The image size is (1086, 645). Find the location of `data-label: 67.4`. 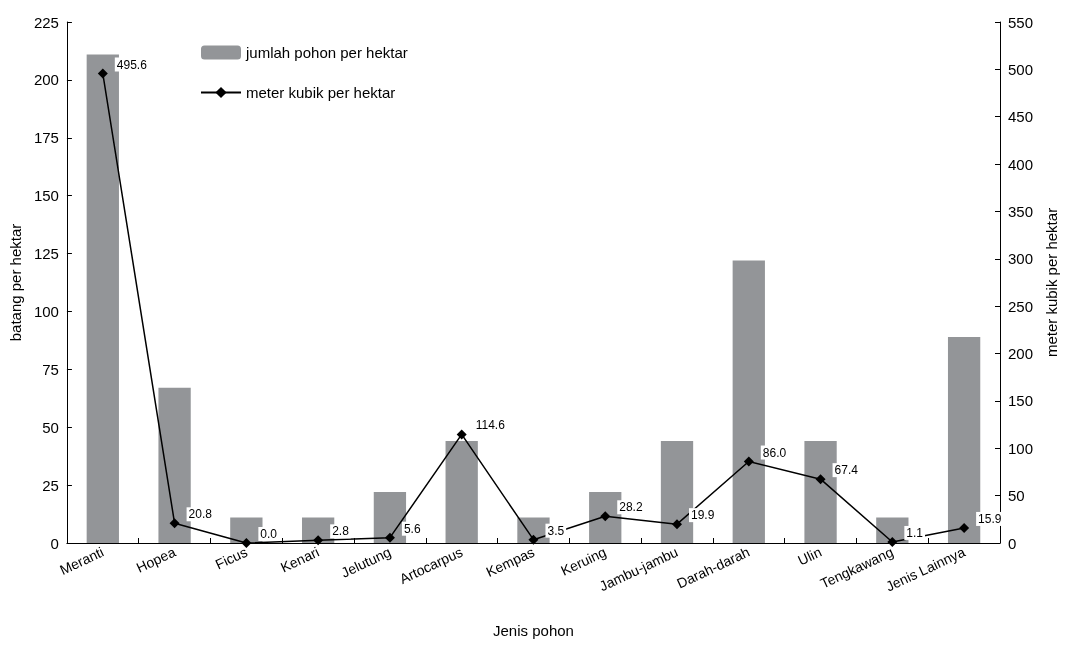

data-label: 67.4 is located at coordinates (846, 470).